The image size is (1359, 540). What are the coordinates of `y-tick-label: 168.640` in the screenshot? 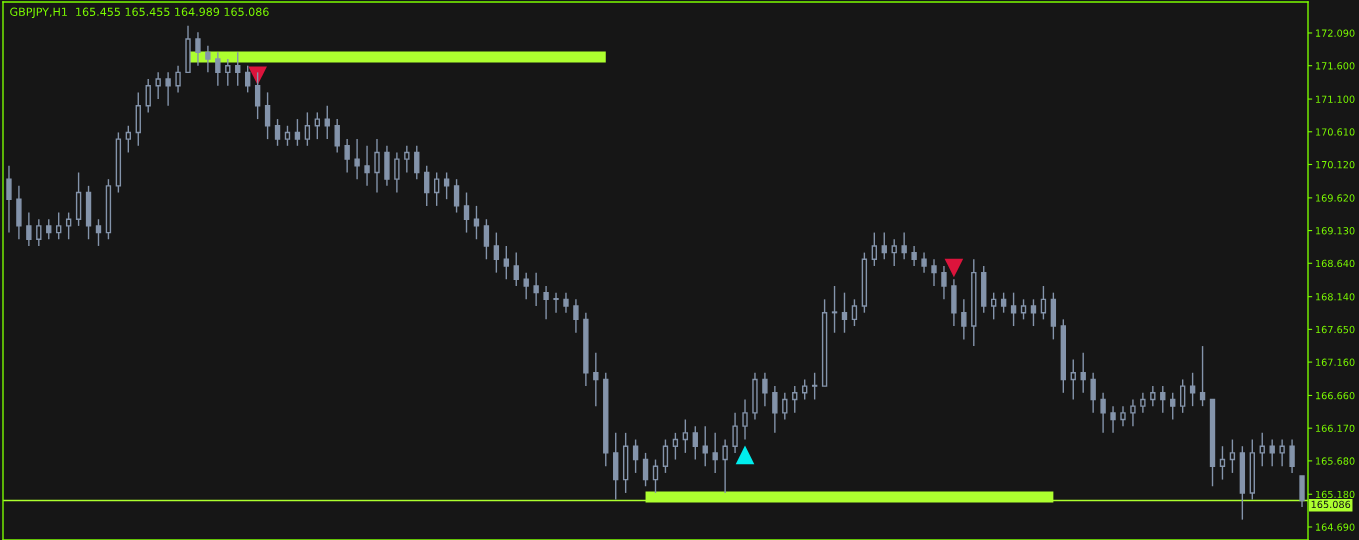 It's located at (1335, 263).